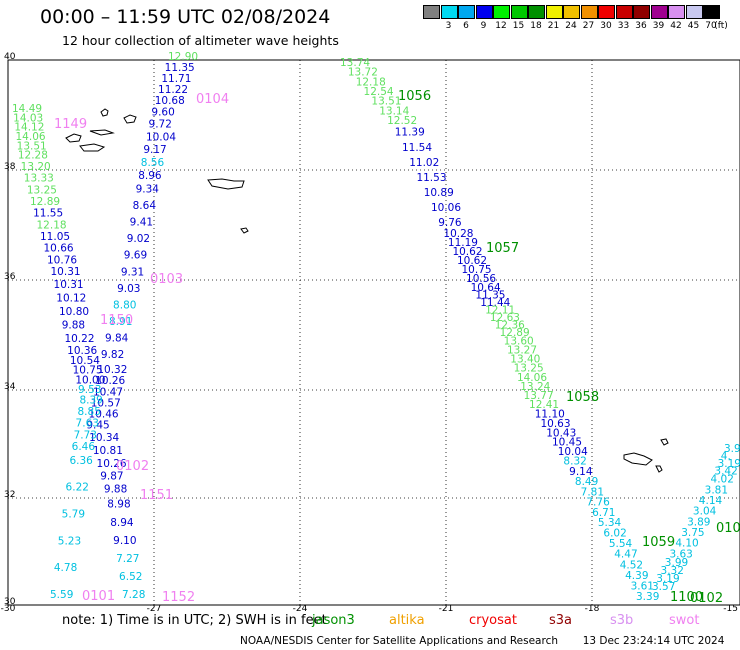 The width and height of the screenshot is (740, 650). What do you see at coordinates (73, 138) in the screenshot?
I see `island-faial` at bounding box center [73, 138].